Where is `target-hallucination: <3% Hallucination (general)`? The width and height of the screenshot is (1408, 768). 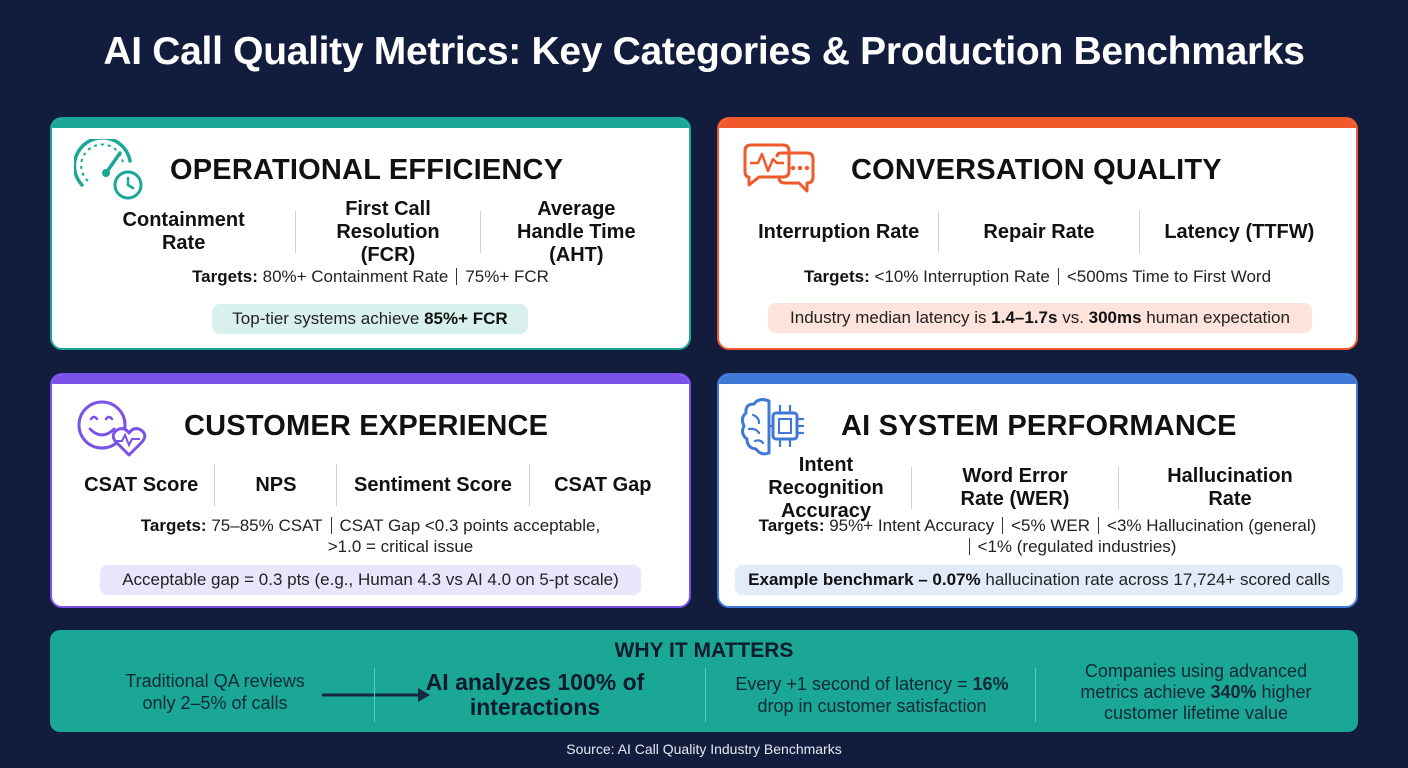 target-hallucination: <3% Hallucination (general) is located at coordinates (1212, 525).